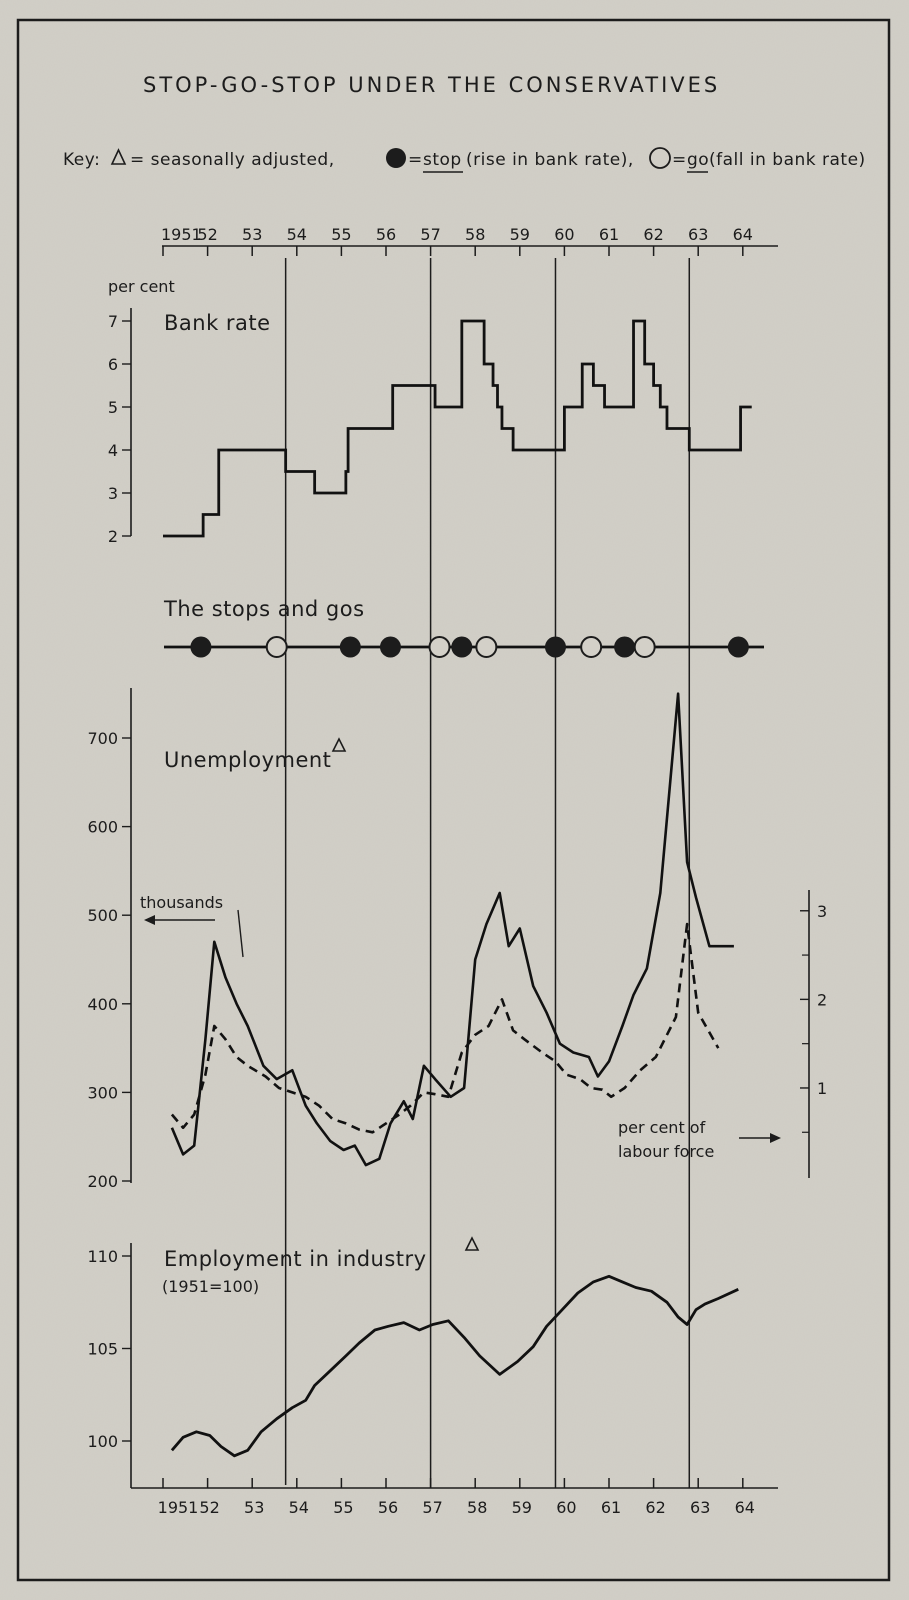  Describe the element at coordinates (181, 902) in the screenshot. I see `thousands-label: thousands` at that location.